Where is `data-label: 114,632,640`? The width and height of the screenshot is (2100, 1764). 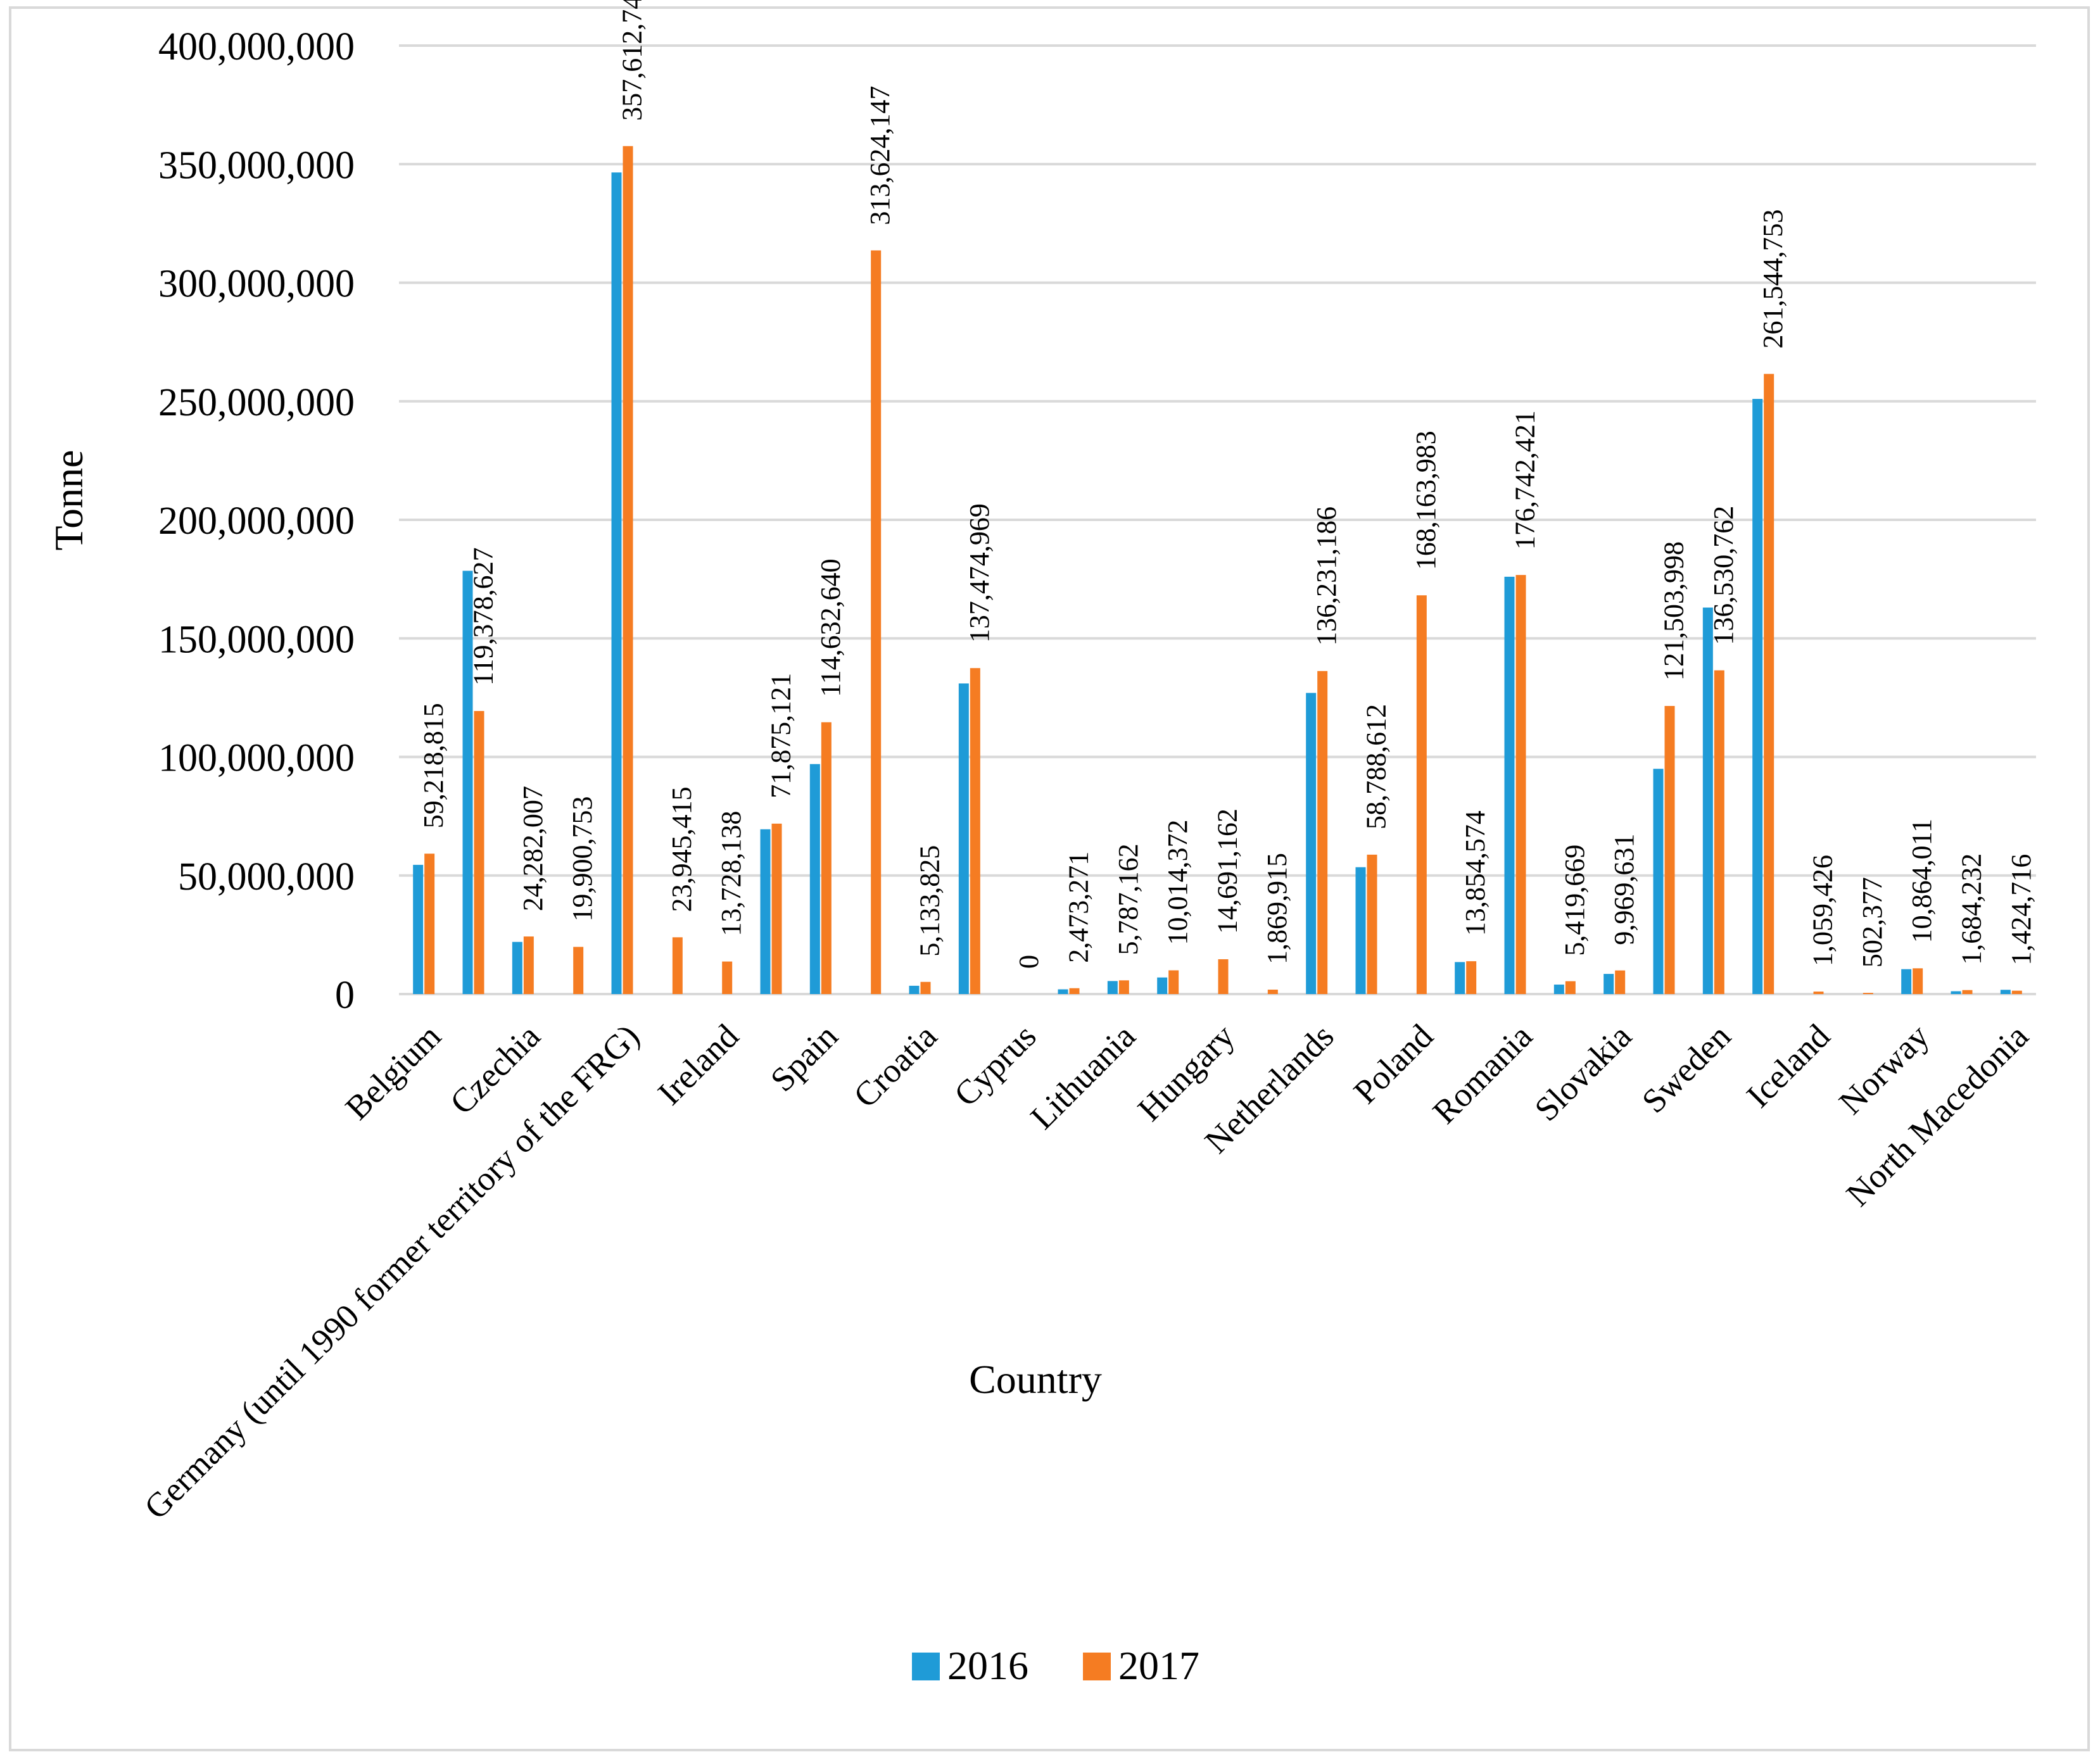
data-label: 114,632,640 is located at coordinates (831, 627).